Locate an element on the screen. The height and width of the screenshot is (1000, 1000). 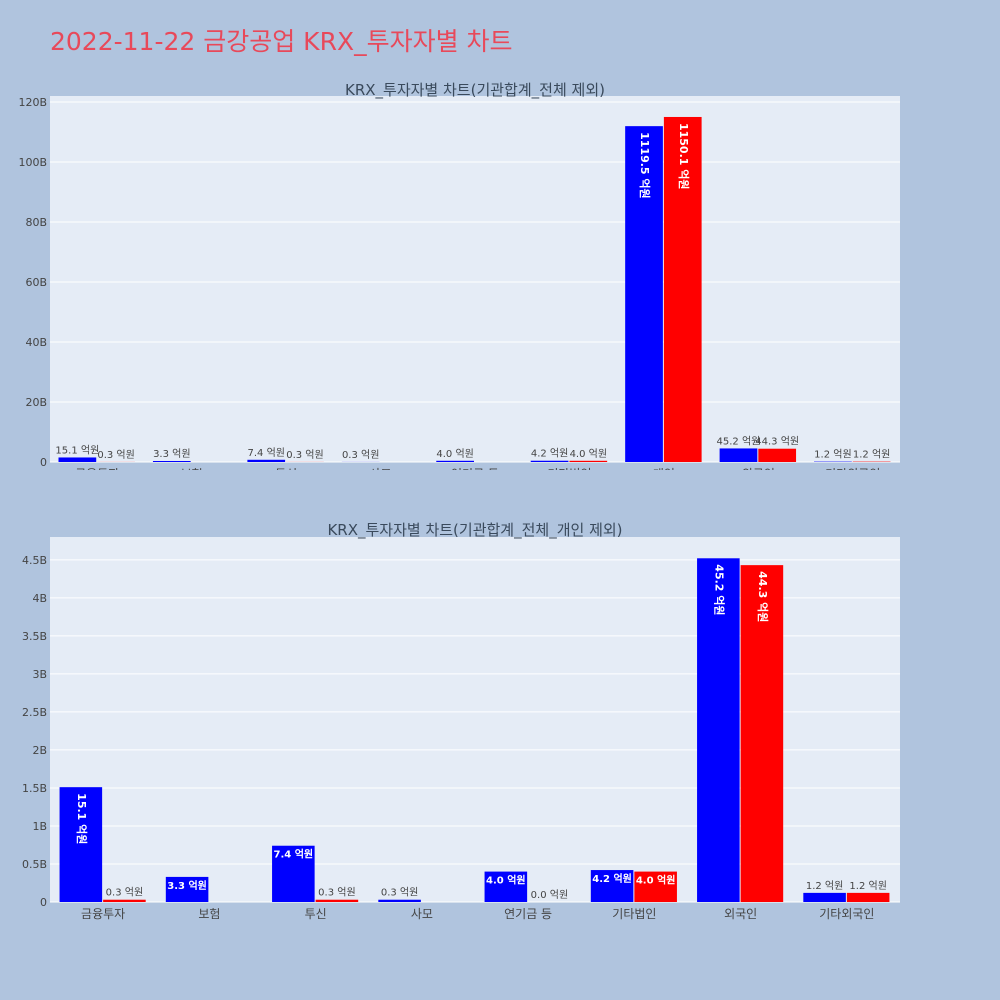
data-label: 1150.1 억원 is located at coordinates (684, 156).